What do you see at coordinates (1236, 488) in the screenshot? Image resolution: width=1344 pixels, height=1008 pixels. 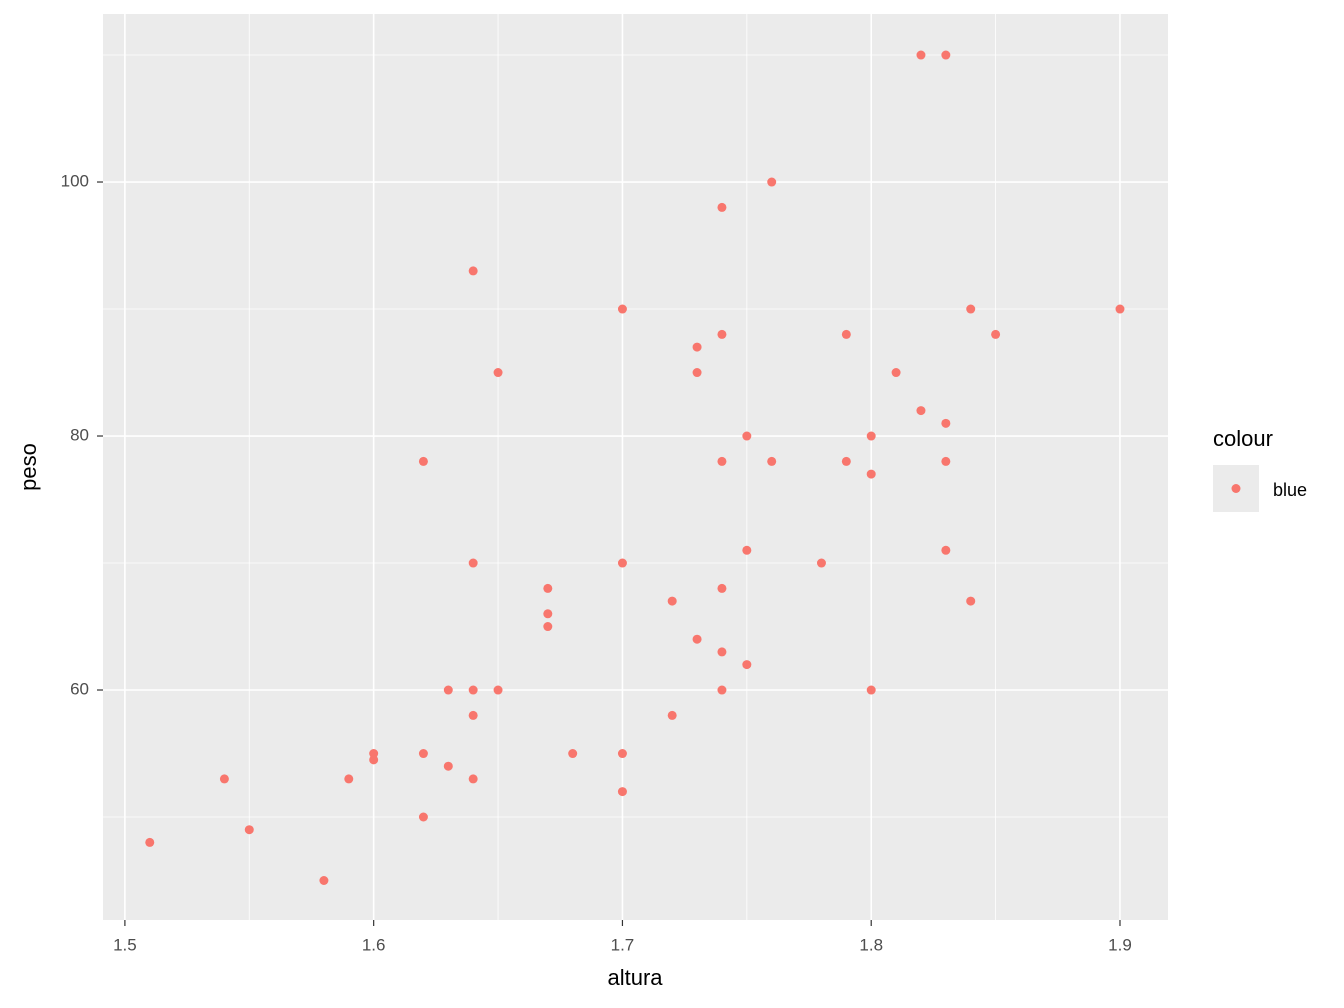 I see `legend-marker` at bounding box center [1236, 488].